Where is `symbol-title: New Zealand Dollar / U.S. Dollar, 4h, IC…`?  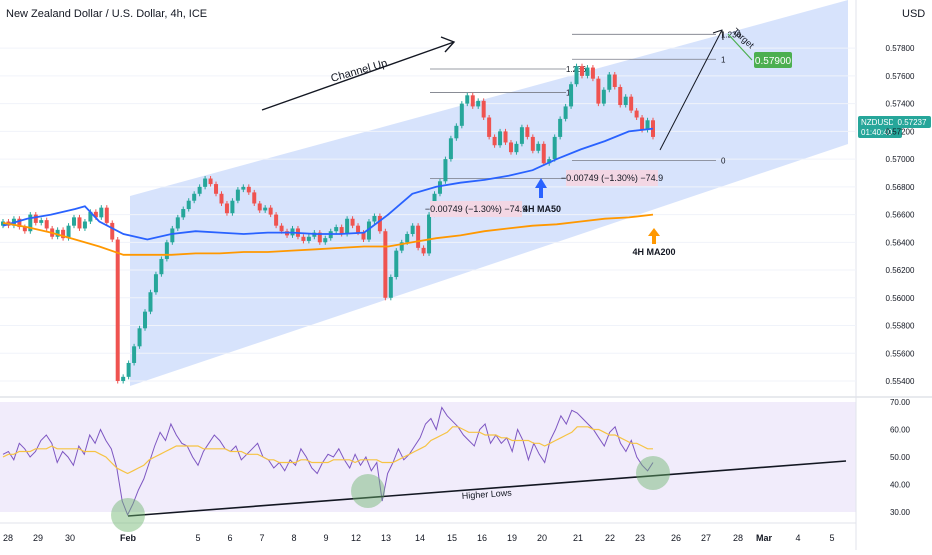
symbol-title: New Zealand Dollar / U.S. Dollar, 4h, IC… is located at coordinates (106, 14).